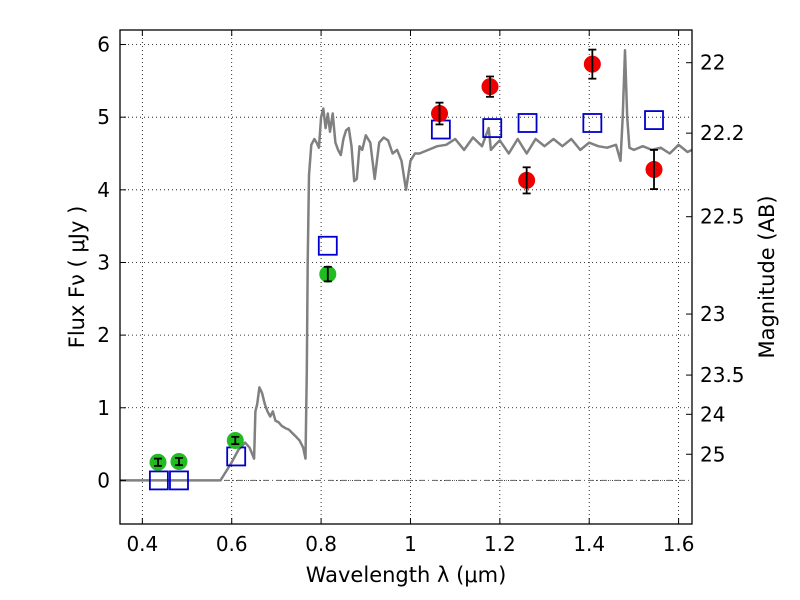 This screenshot has height=600, width=800. I want to click on y-tick-label: 3, so click(103, 262).